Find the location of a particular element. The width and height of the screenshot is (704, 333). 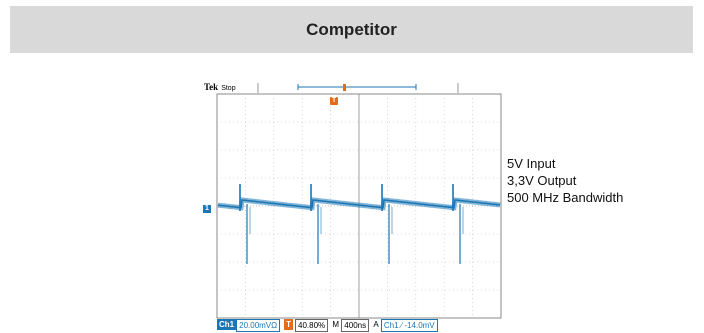

trigger-level: -14.0mV is located at coordinates (419, 325).